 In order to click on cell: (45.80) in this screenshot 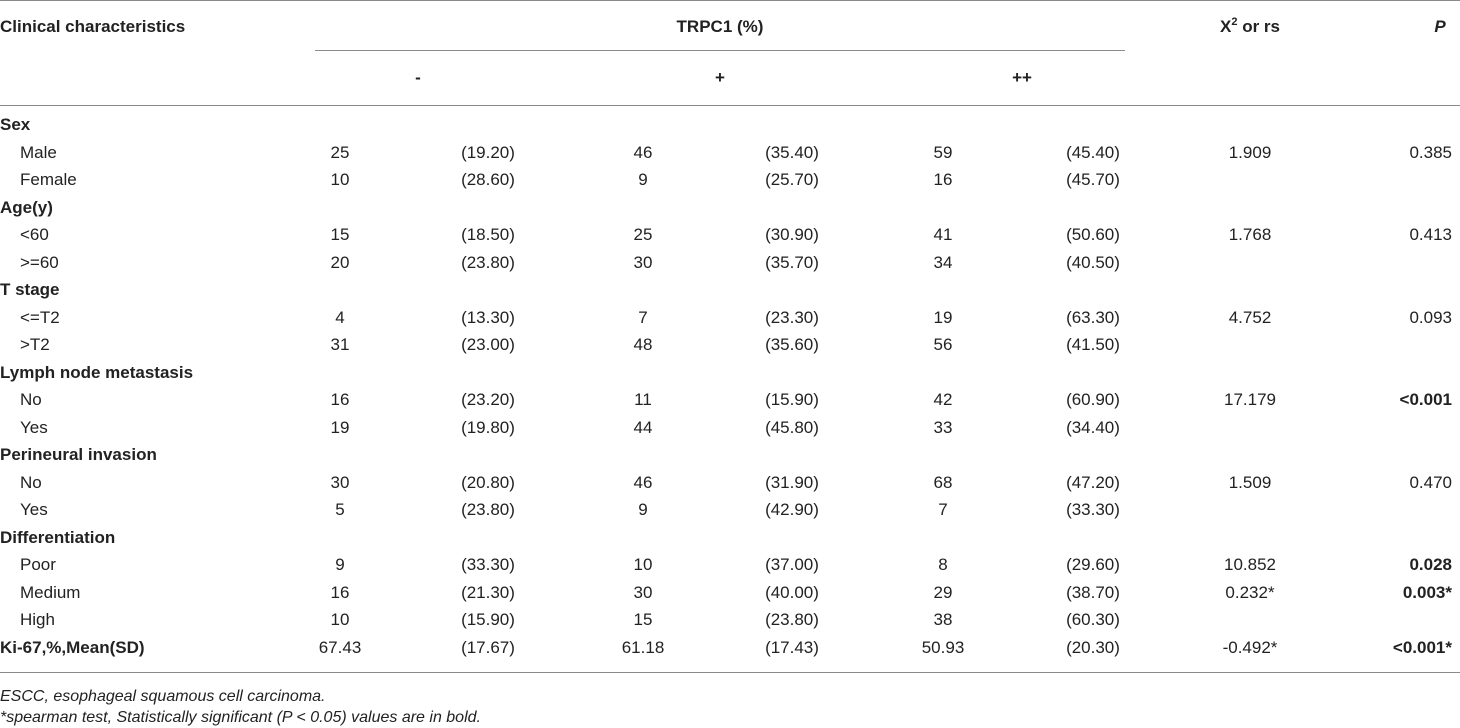, I will do `click(792, 427)`.